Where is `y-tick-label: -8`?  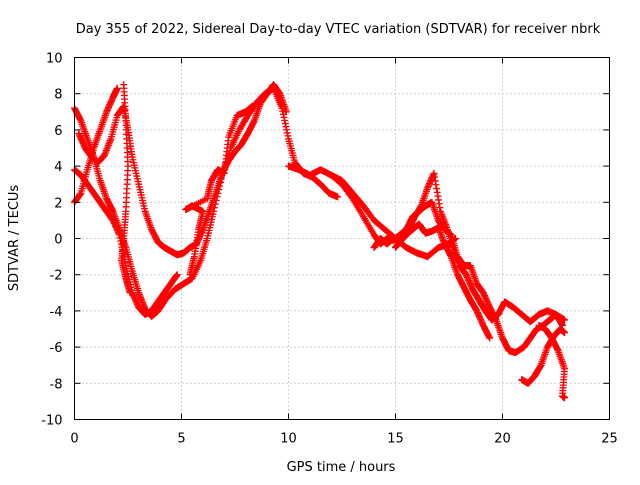 y-tick-label: -8 is located at coordinates (56, 384).